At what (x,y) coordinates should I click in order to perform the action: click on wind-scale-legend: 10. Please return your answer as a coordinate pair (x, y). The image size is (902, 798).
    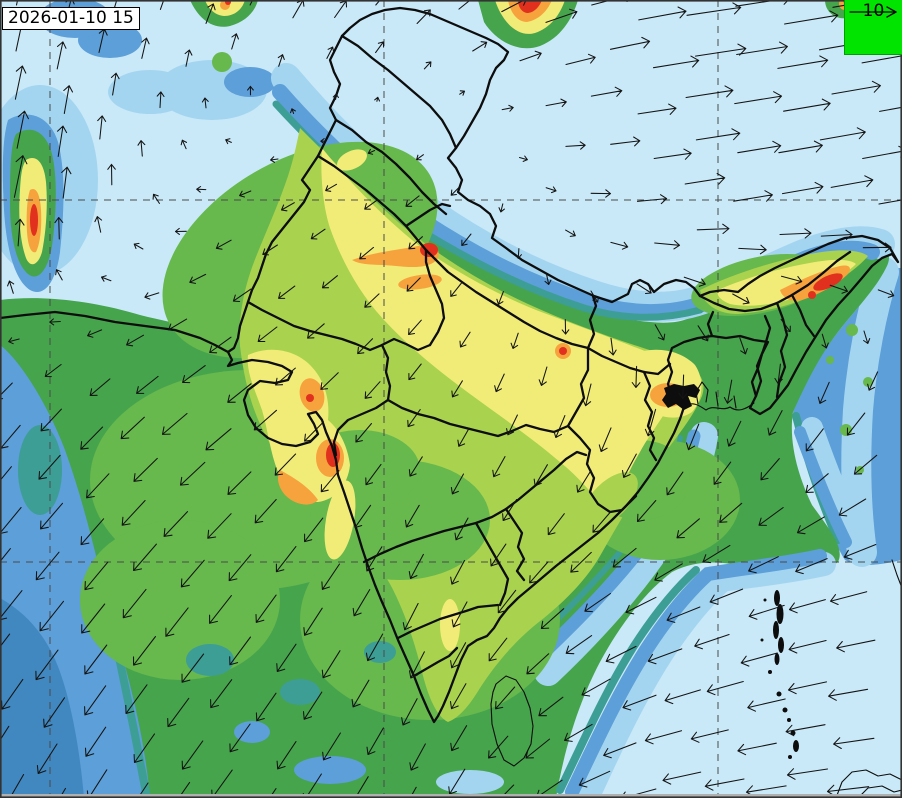
    Looking at the image, I should click on (873, 27).